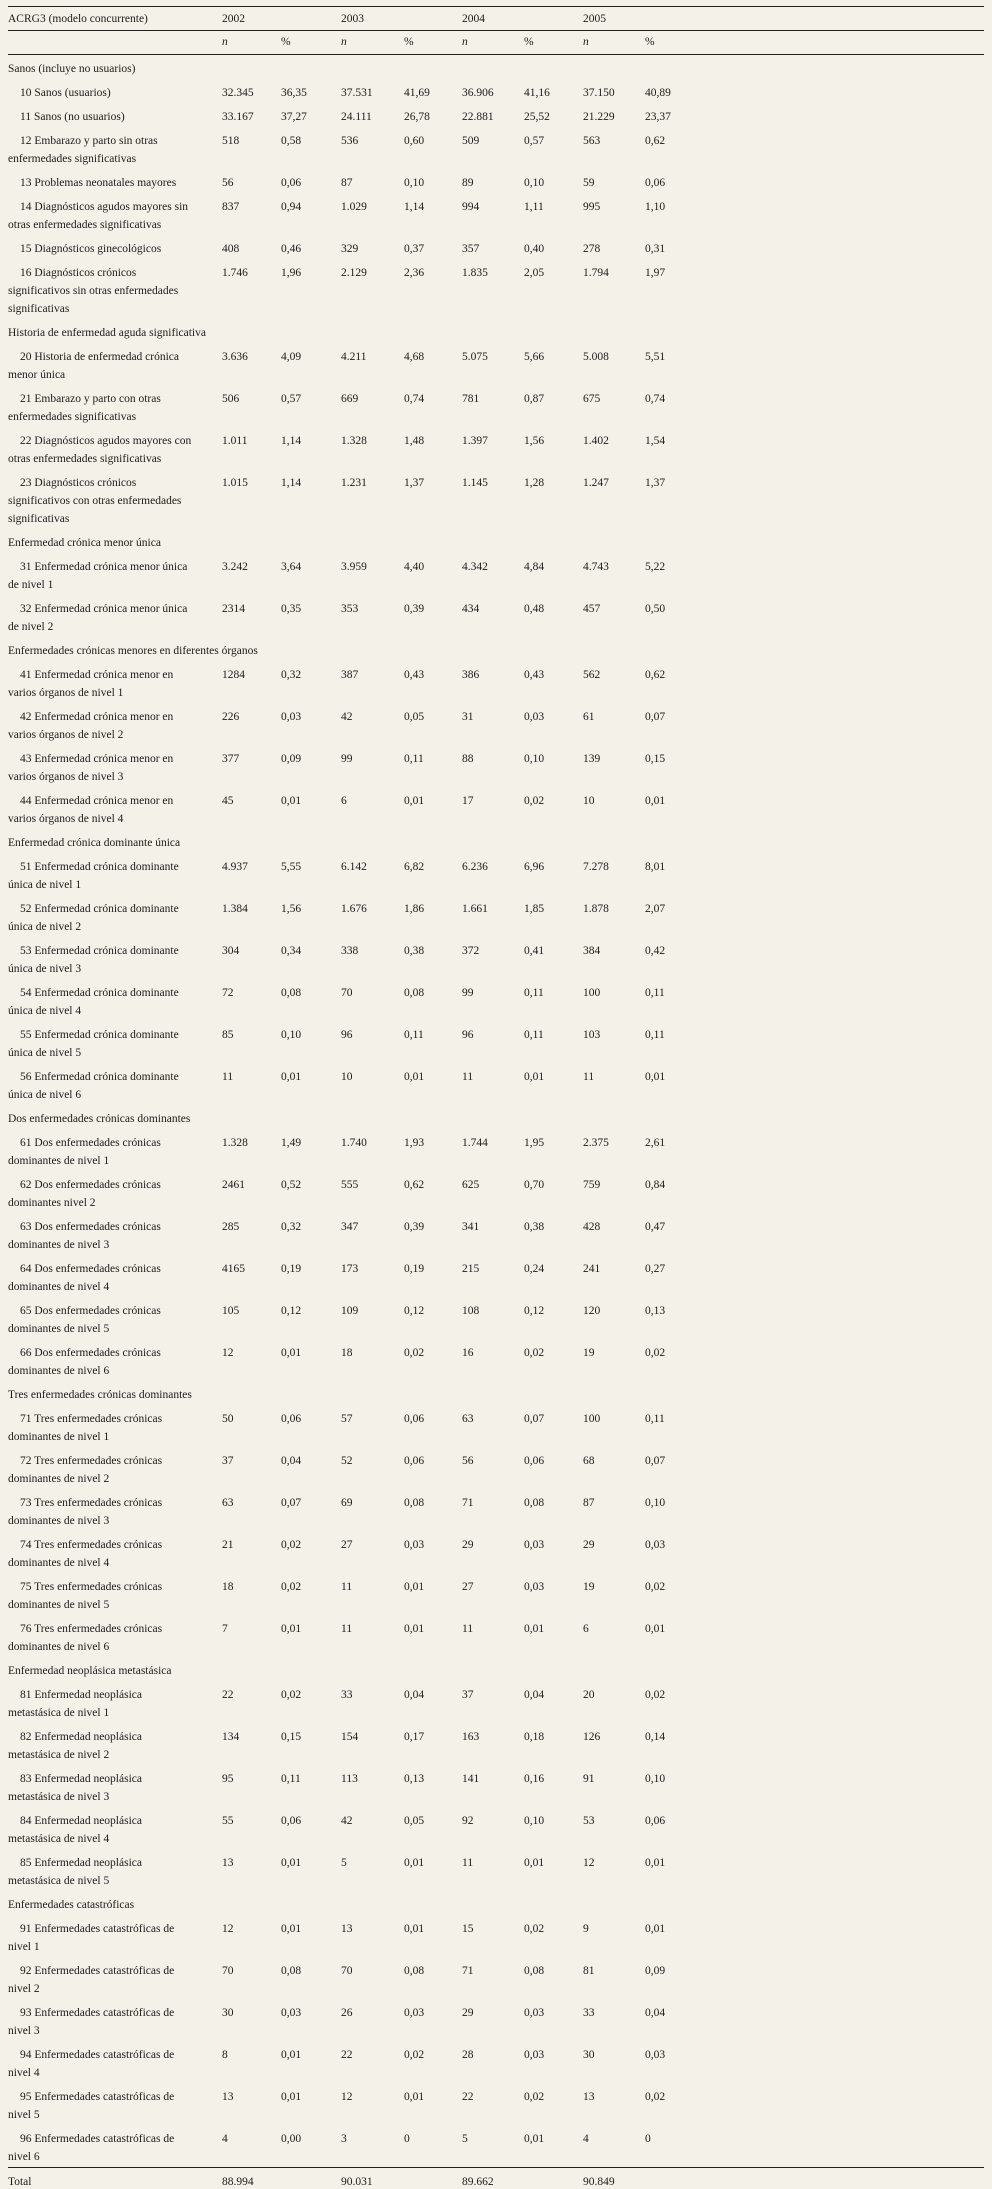 This screenshot has height=2189, width=992. Describe the element at coordinates (228, 1587) in the screenshot. I see `cell-value: 18` at that location.